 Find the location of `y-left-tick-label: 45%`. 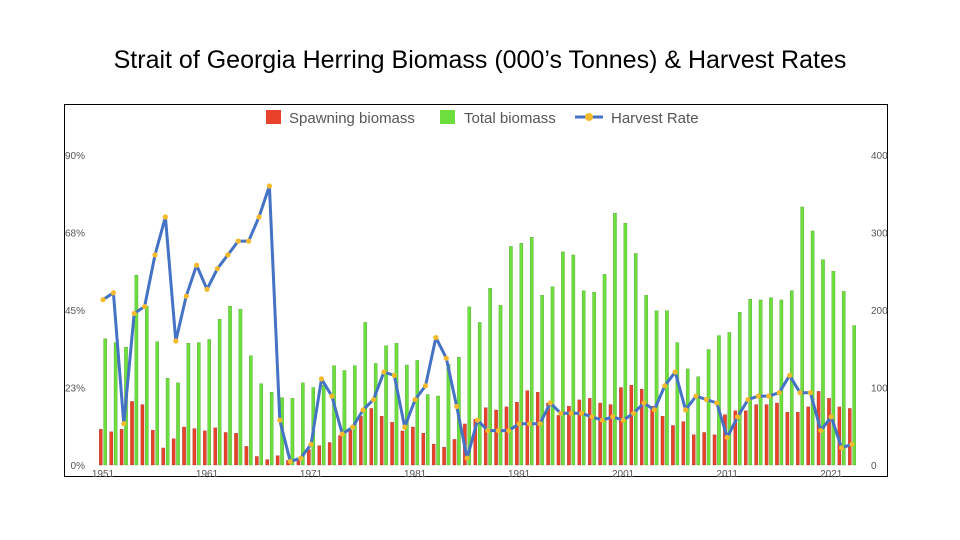

y-left-tick-label: 45% is located at coordinates (75, 311).